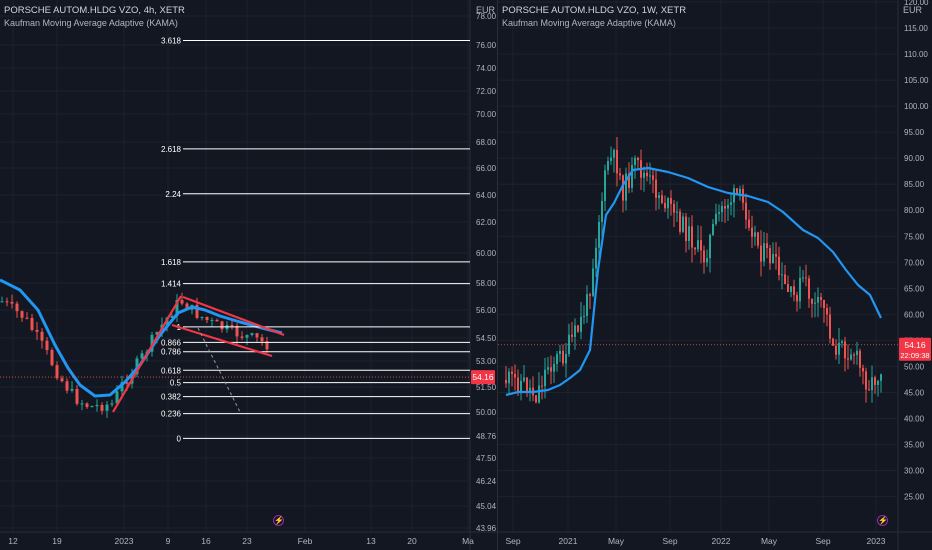 The width and height of the screenshot is (932, 550). I want to click on x-tick-label: 2023, so click(124, 541).